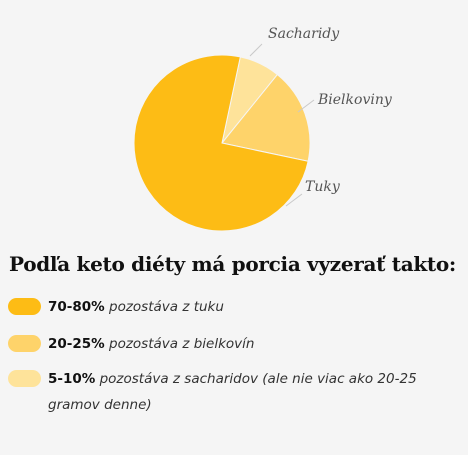 The height and width of the screenshot is (455, 468). Describe the element at coordinates (76, 344) in the screenshot. I see `protein-percent: 20-25%` at that location.